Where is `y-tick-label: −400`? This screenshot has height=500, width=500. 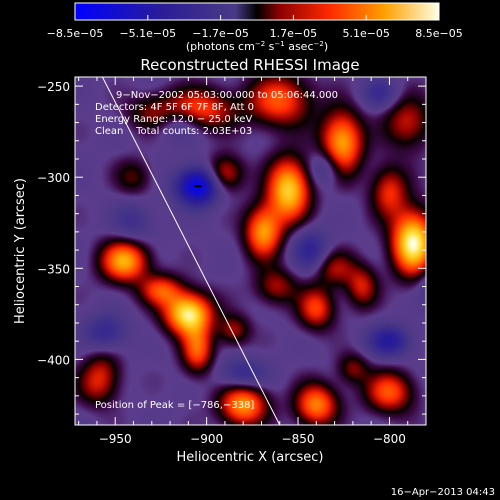
y-tick-label: −400 is located at coordinates (53, 360).